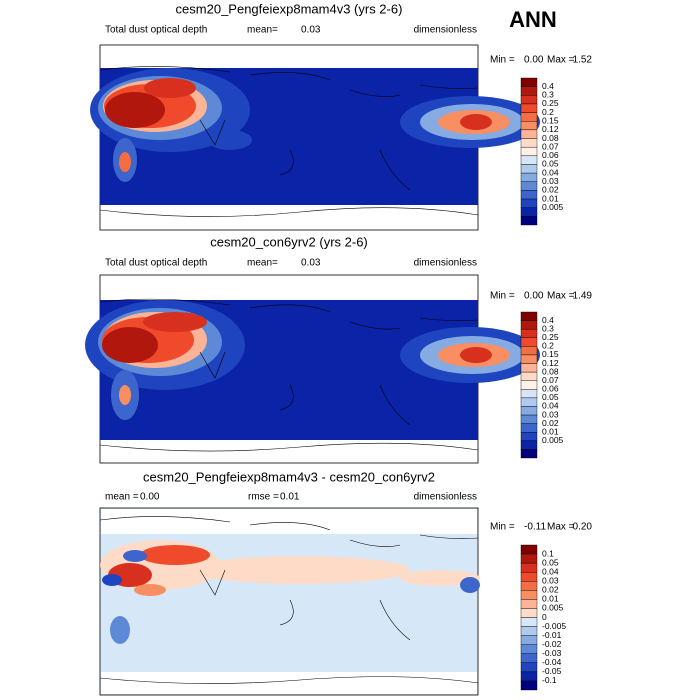 The width and height of the screenshot is (700, 700). What do you see at coordinates (549, 680) in the screenshot?
I see `colorbar-label: -0.1` at bounding box center [549, 680].